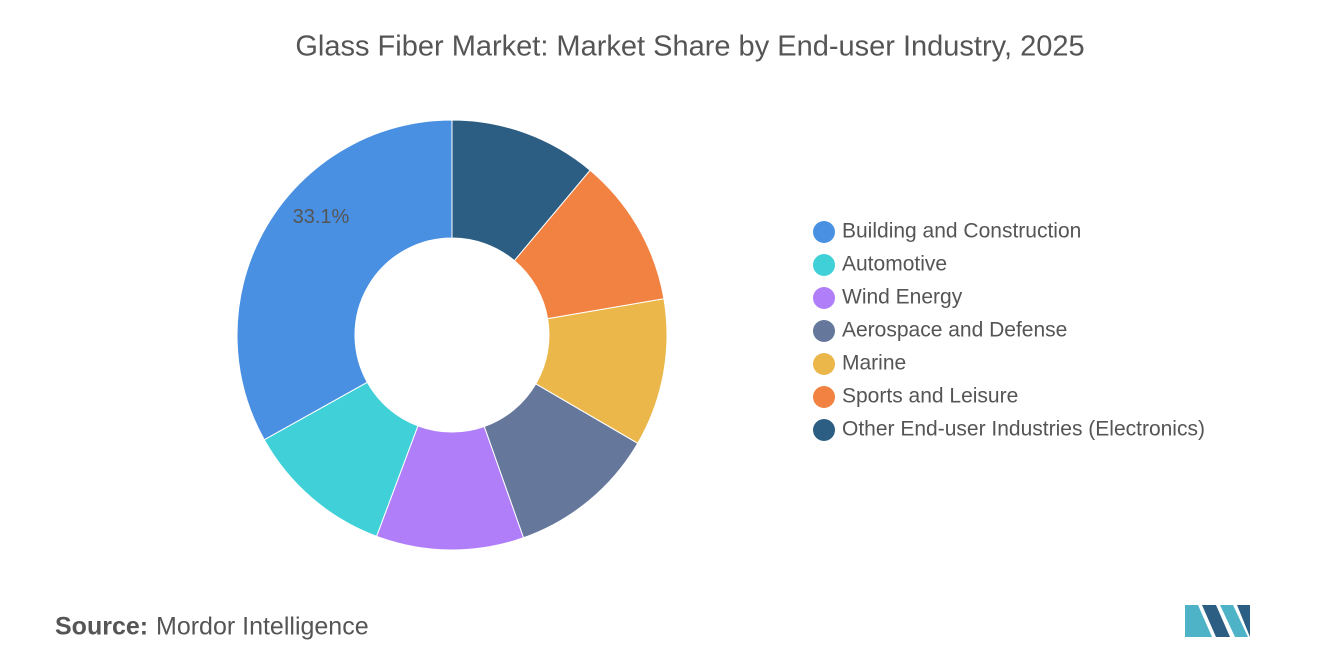  What do you see at coordinates (321, 217) in the screenshot?
I see `data-label: 33.1%` at bounding box center [321, 217].